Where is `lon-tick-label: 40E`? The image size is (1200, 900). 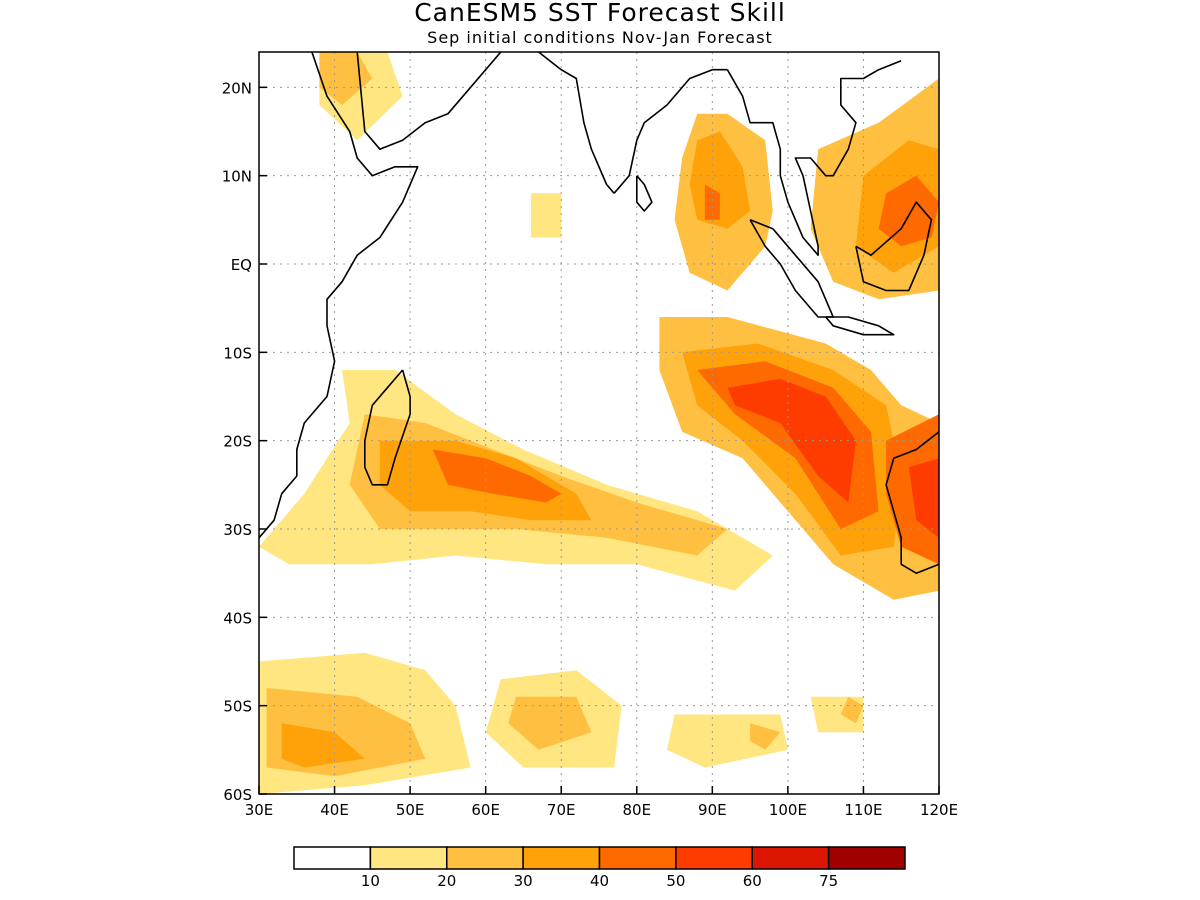
lon-tick-label: 40E is located at coordinates (334, 810).